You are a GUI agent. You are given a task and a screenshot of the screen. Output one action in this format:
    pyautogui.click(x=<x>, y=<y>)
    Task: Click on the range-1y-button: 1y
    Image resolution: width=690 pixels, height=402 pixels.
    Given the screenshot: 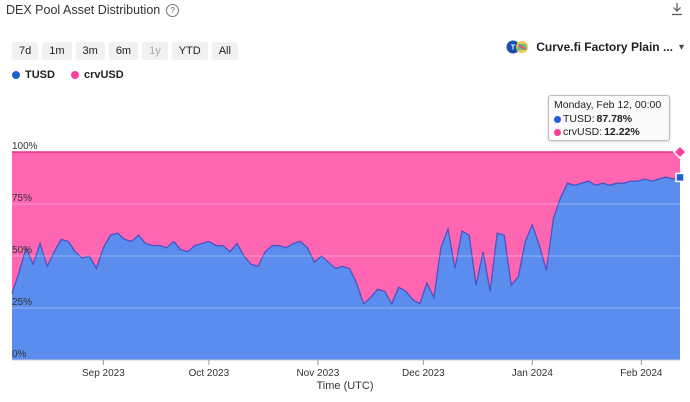 What is the action you would take?
    pyautogui.click(x=155, y=51)
    